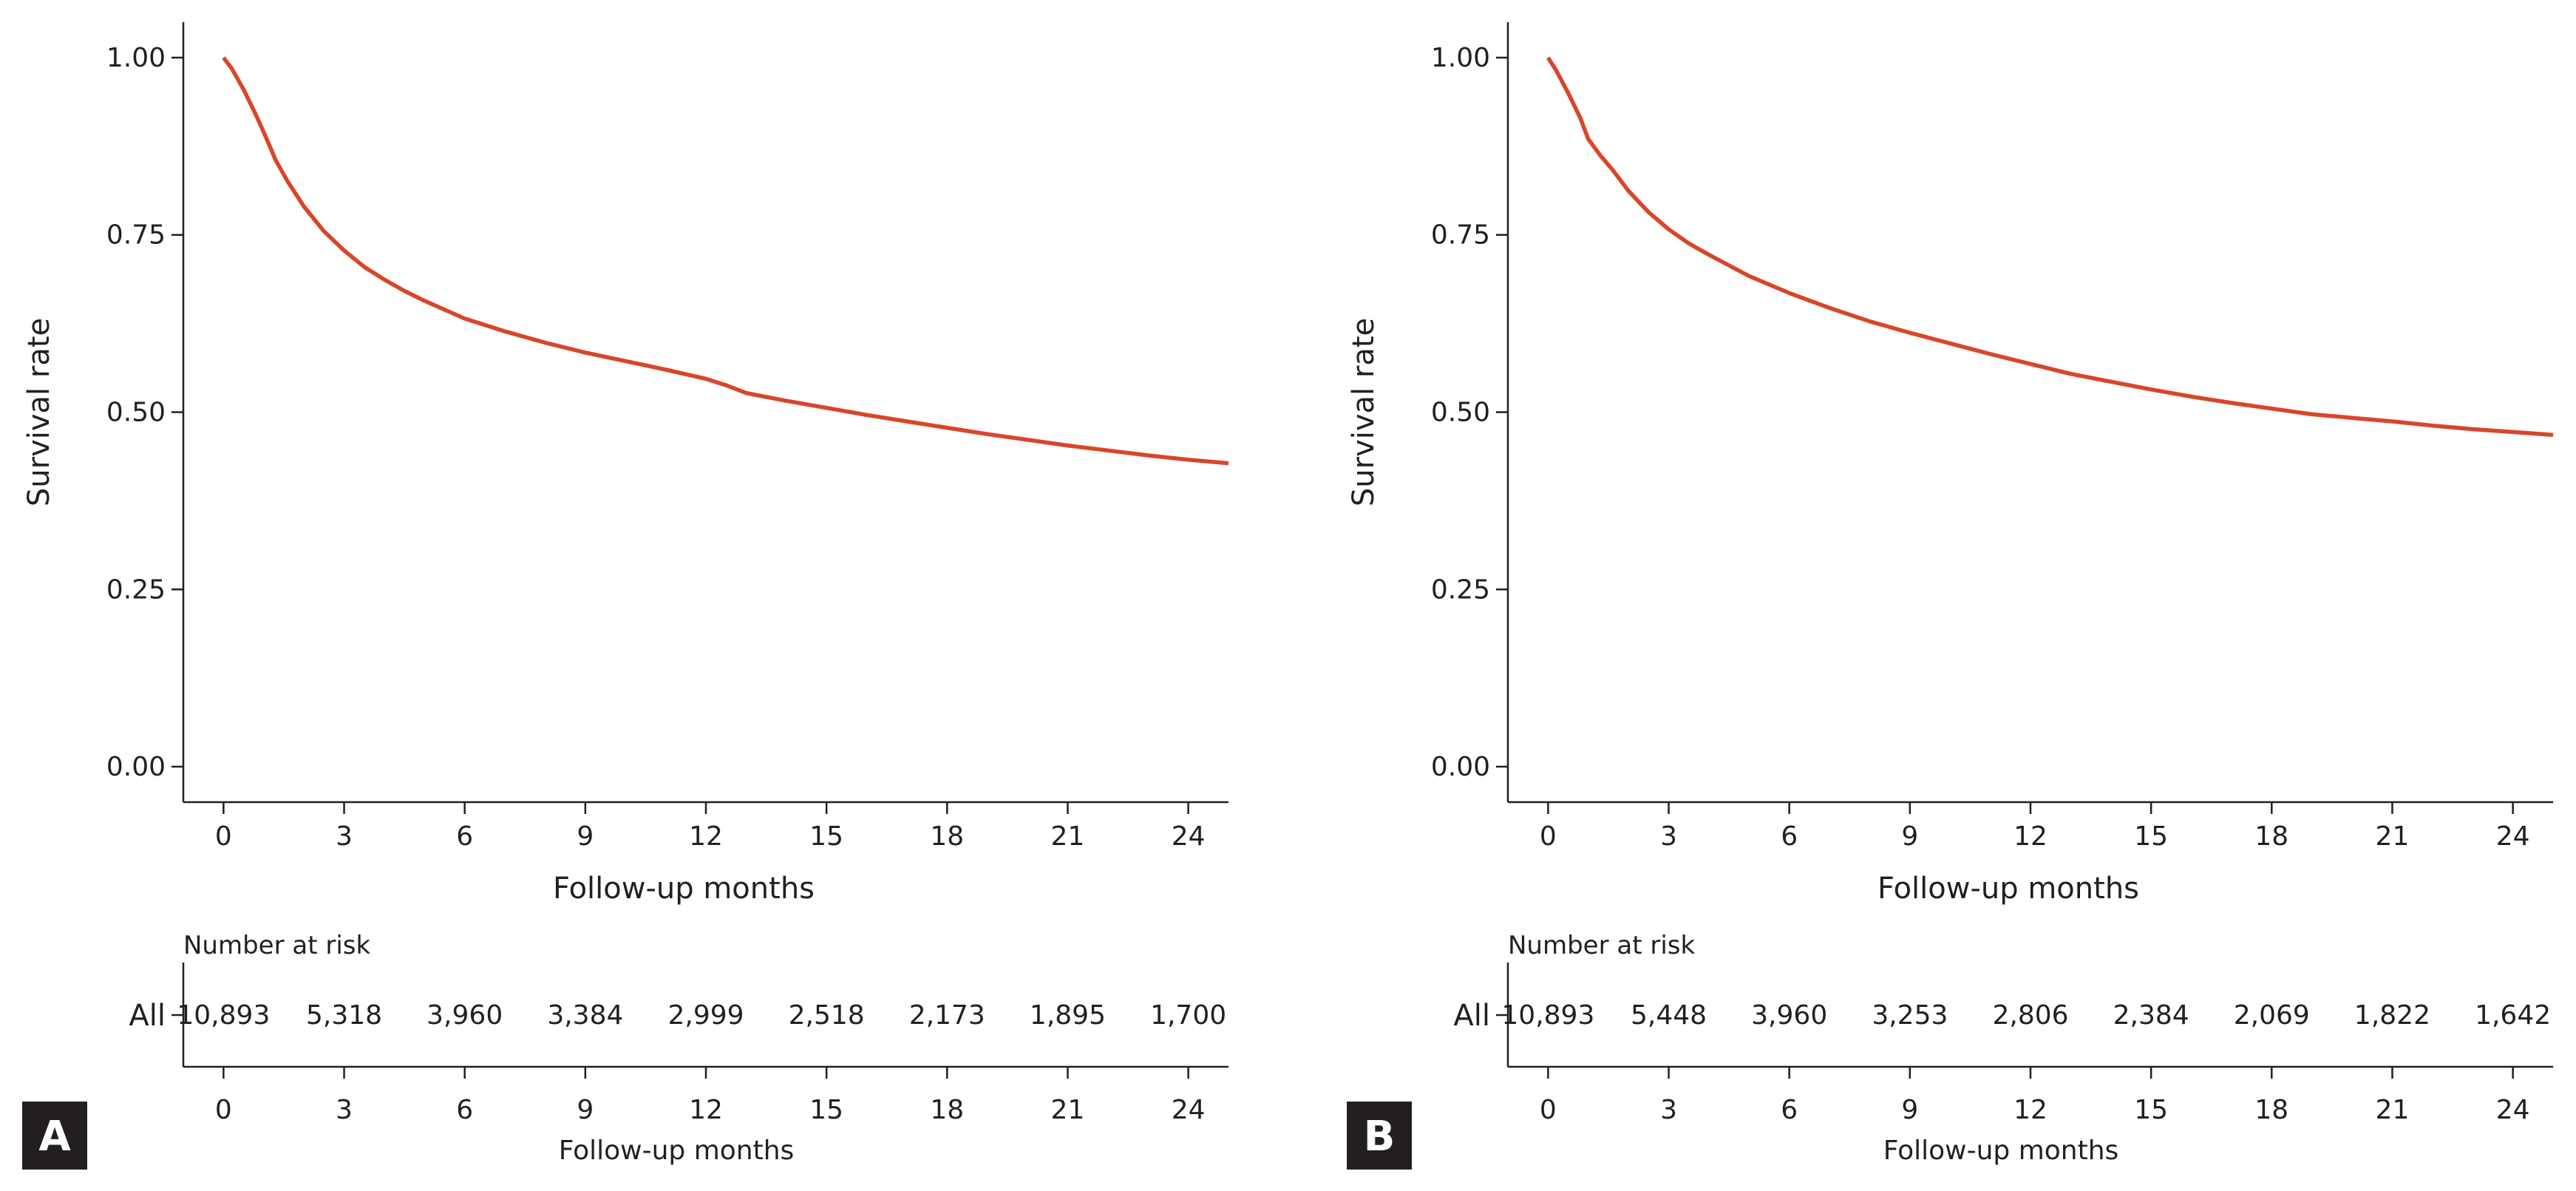  What do you see at coordinates (2030, 1016) in the screenshot?
I see `risk-value: 2,806` at bounding box center [2030, 1016].